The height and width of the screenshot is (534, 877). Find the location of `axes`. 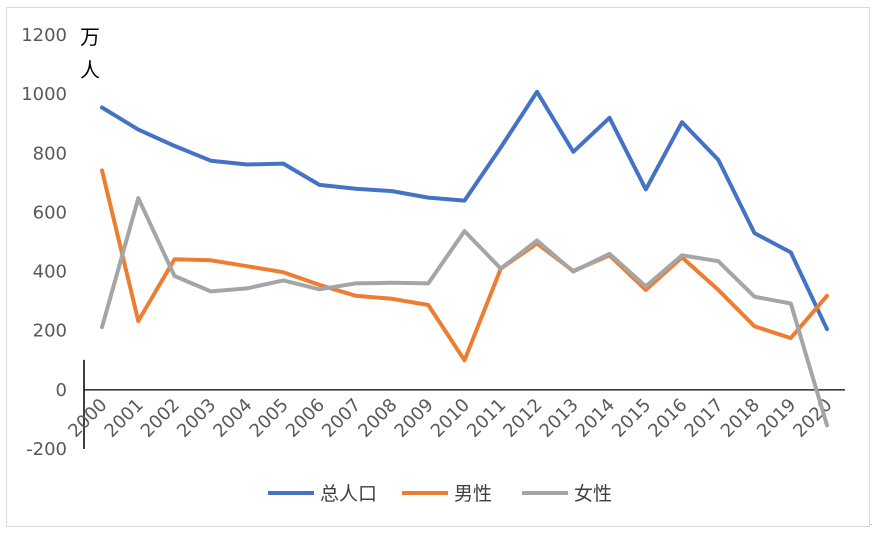

axes is located at coordinates (464, 404).